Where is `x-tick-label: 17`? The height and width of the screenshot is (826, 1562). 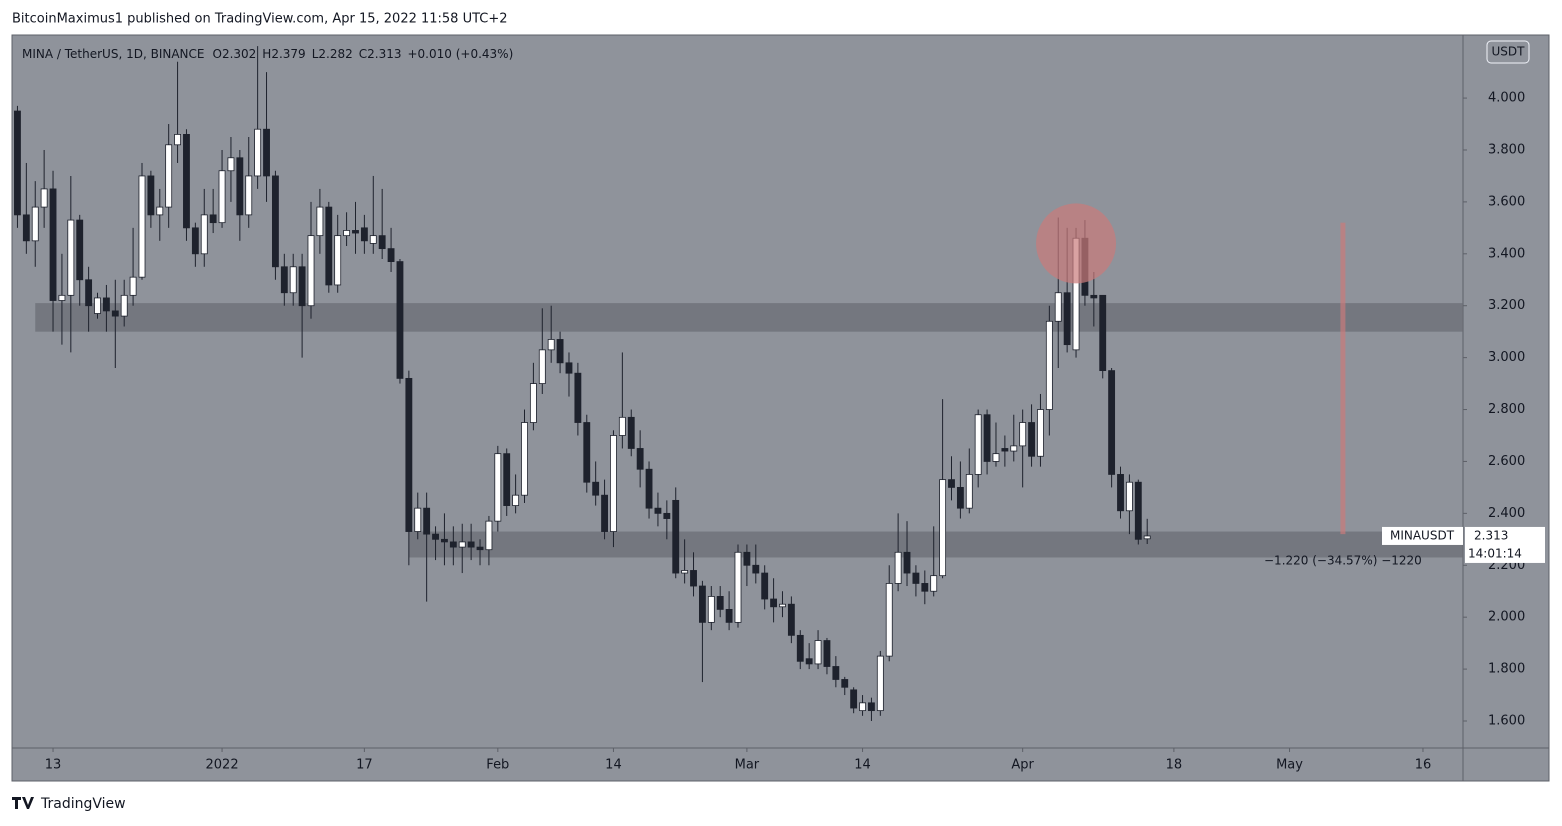
x-tick-label: 17 is located at coordinates (364, 765).